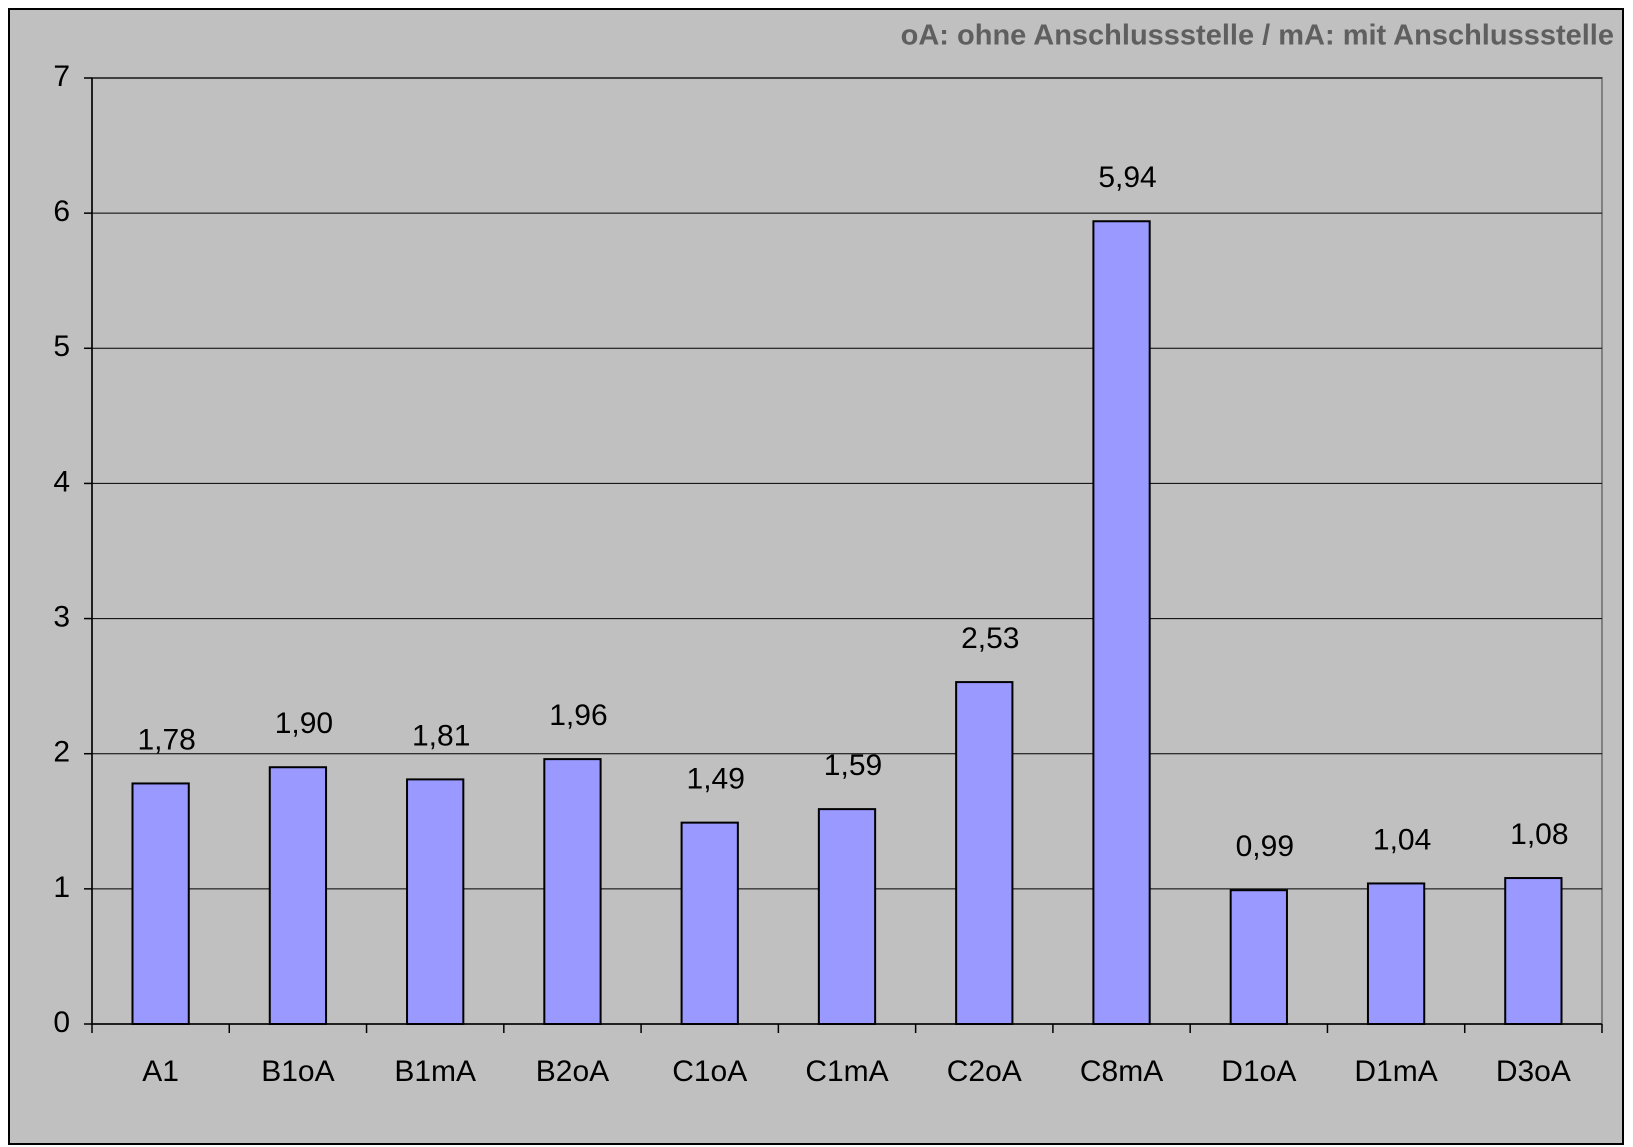 The image size is (1633, 1147). I want to click on data-label: 1,49, so click(716, 779).